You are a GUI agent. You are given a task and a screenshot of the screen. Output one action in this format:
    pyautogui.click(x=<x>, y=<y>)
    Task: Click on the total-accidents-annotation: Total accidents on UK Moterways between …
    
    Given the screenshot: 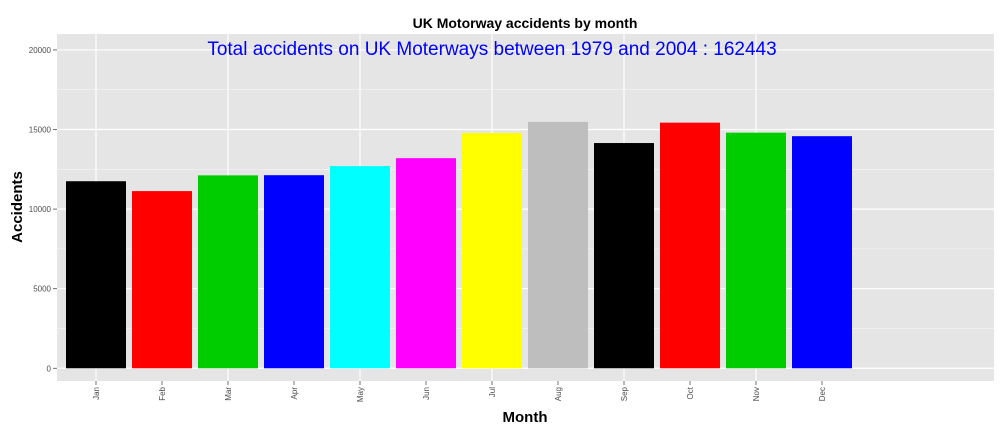 What is the action you would take?
    pyautogui.click(x=491, y=49)
    